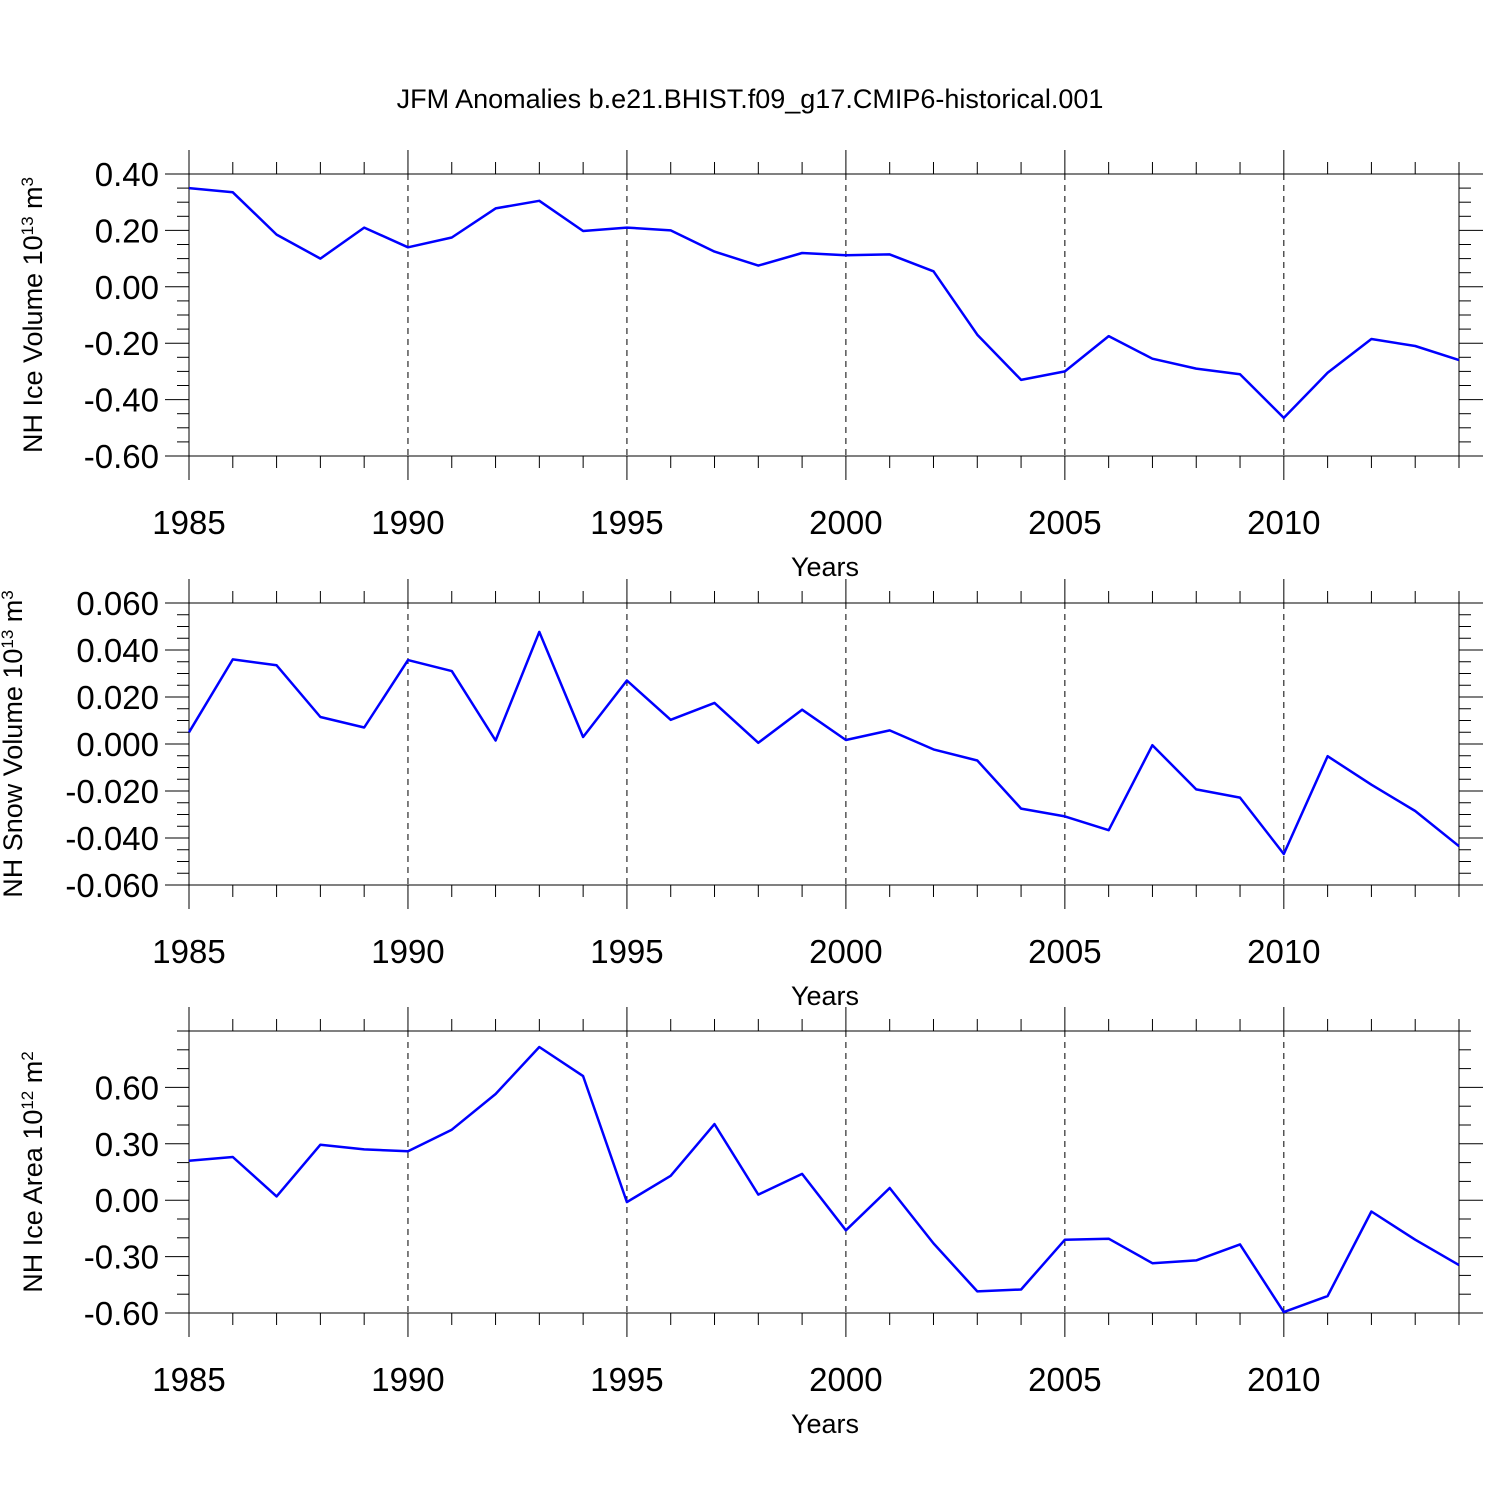  What do you see at coordinates (121, 400) in the screenshot?
I see `y-tick-label: -0.40` at bounding box center [121, 400].